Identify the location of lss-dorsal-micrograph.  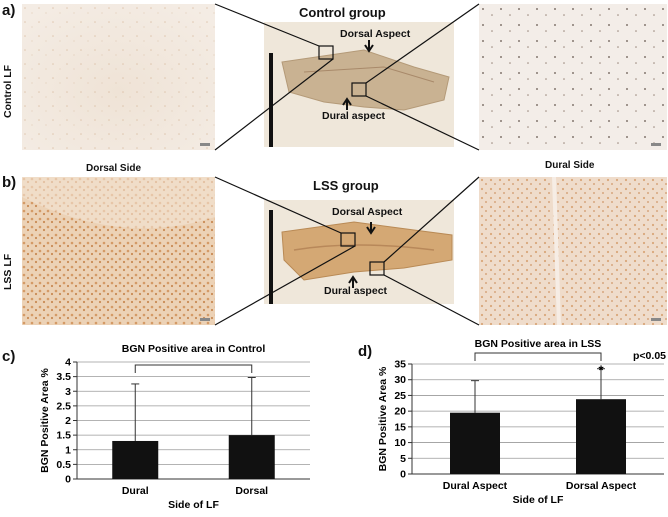
(118, 251).